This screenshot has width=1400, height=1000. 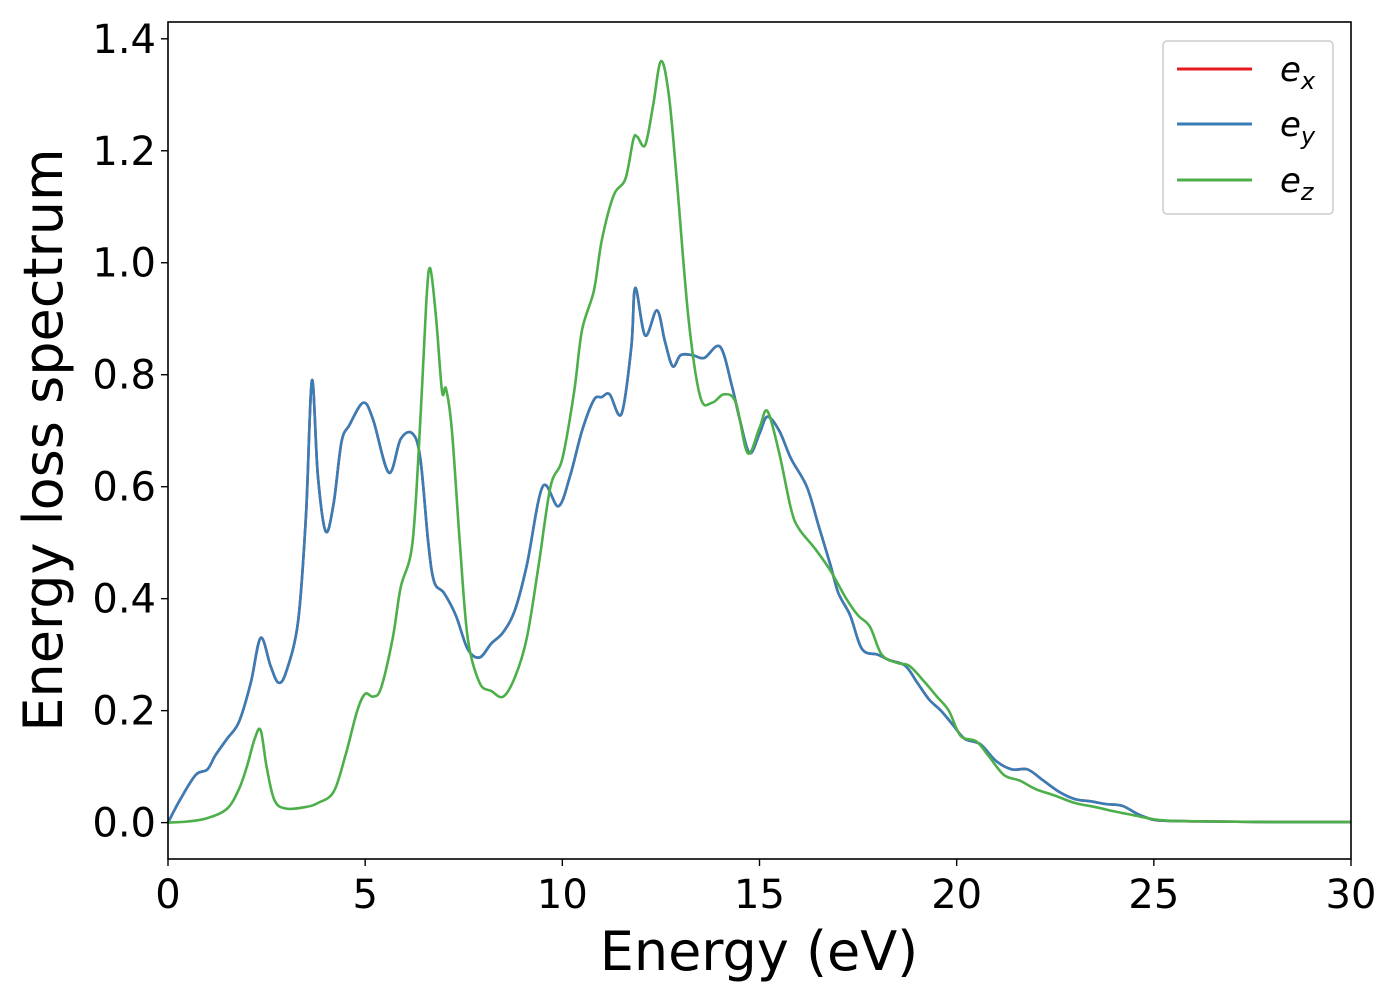 What do you see at coordinates (956, 895) in the screenshot?
I see `x-tick-label: 20` at bounding box center [956, 895].